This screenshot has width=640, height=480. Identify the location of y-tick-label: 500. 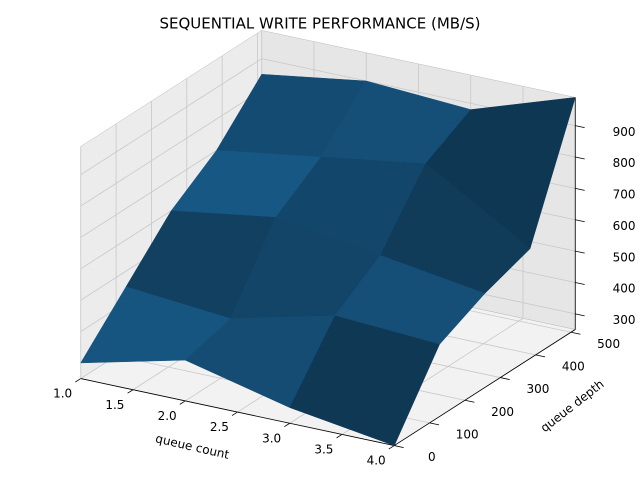
(608, 344).